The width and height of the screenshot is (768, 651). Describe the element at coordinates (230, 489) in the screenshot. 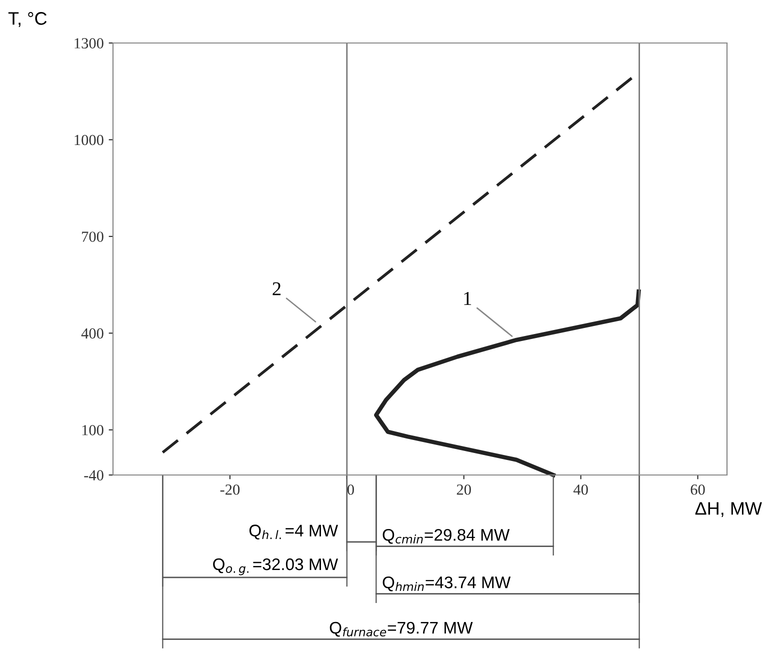

I see `x-tick-label: -20` at that location.